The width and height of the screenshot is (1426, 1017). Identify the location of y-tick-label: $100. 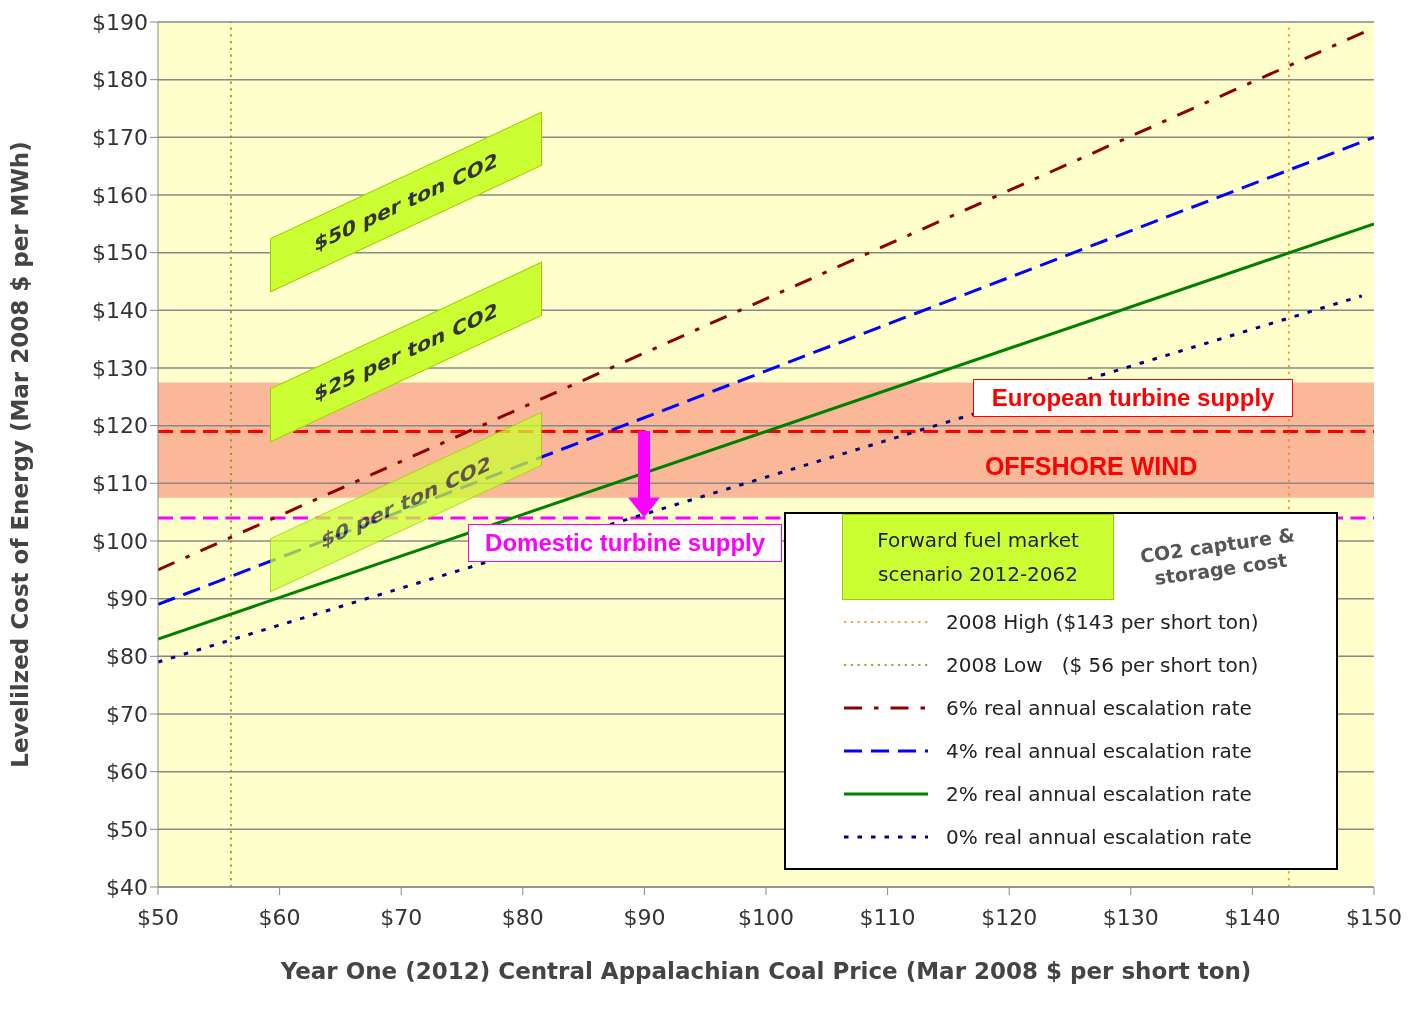
(120, 541).